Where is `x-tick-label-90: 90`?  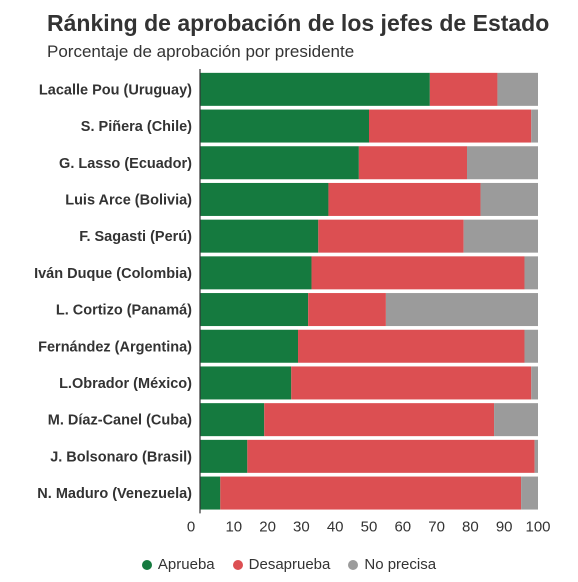
x-tick-label-90: 90 is located at coordinates (504, 526).